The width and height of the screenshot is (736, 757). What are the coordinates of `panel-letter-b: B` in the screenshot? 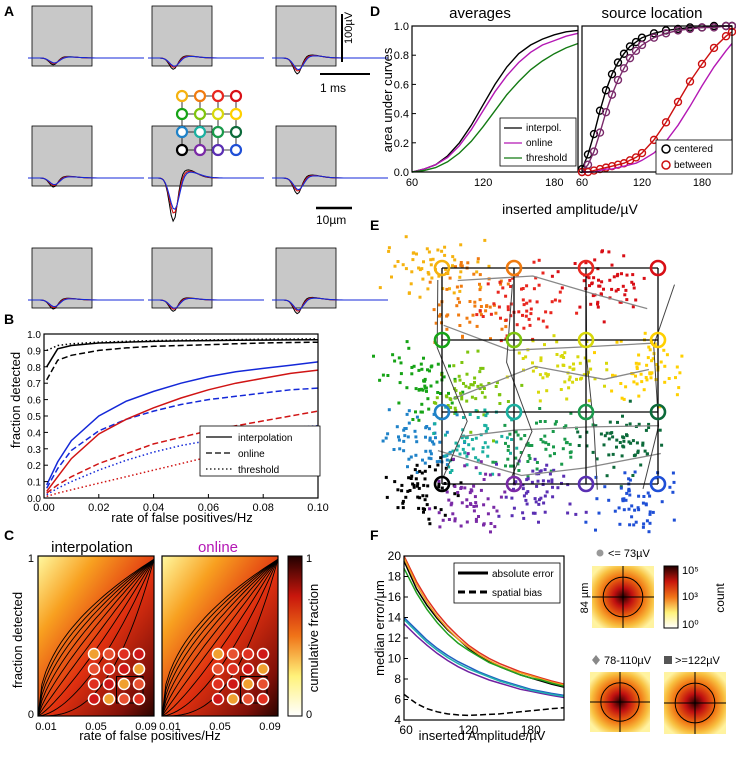 It's located at (9, 319).